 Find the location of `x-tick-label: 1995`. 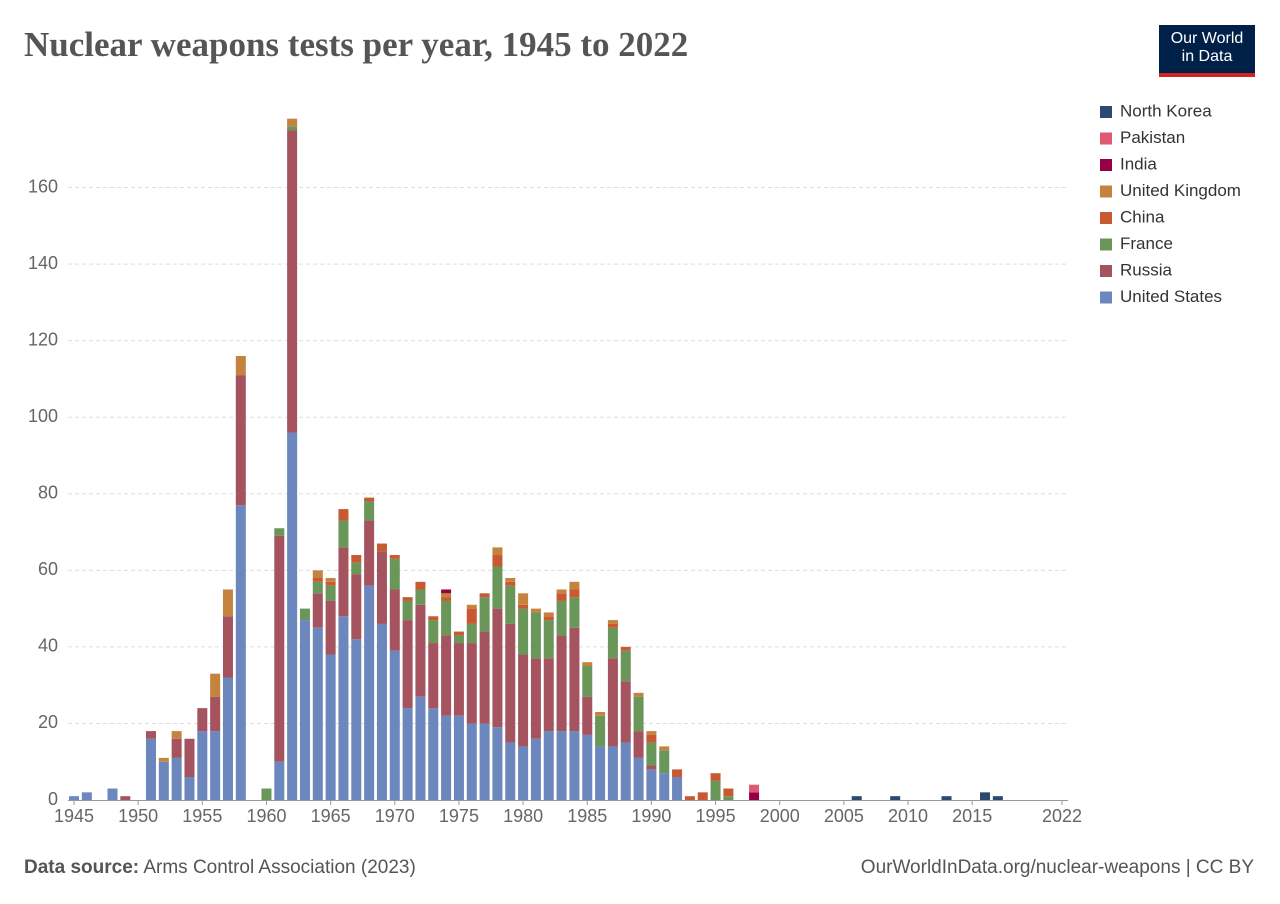

x-tick-label: 1995 is located at coordinates (716, 816).